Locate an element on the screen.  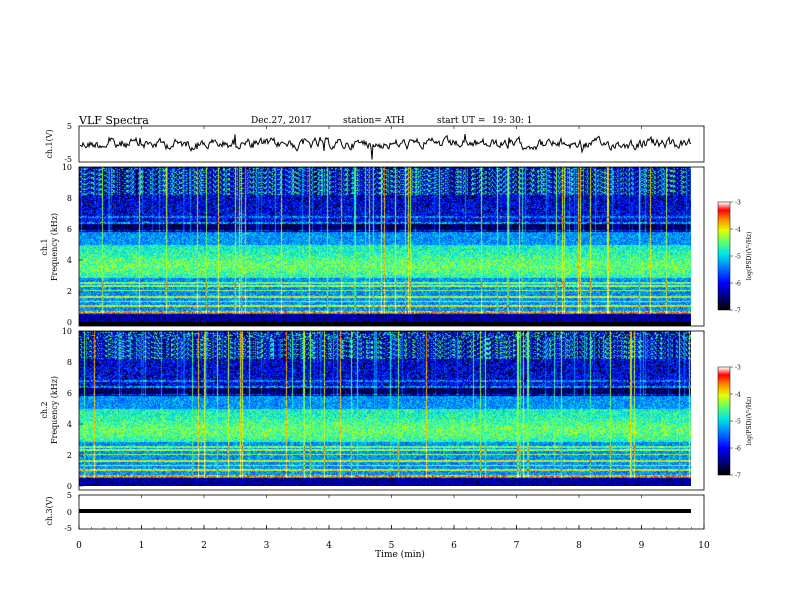
time-tick-label: 10 is located at coordinates (704, 546).